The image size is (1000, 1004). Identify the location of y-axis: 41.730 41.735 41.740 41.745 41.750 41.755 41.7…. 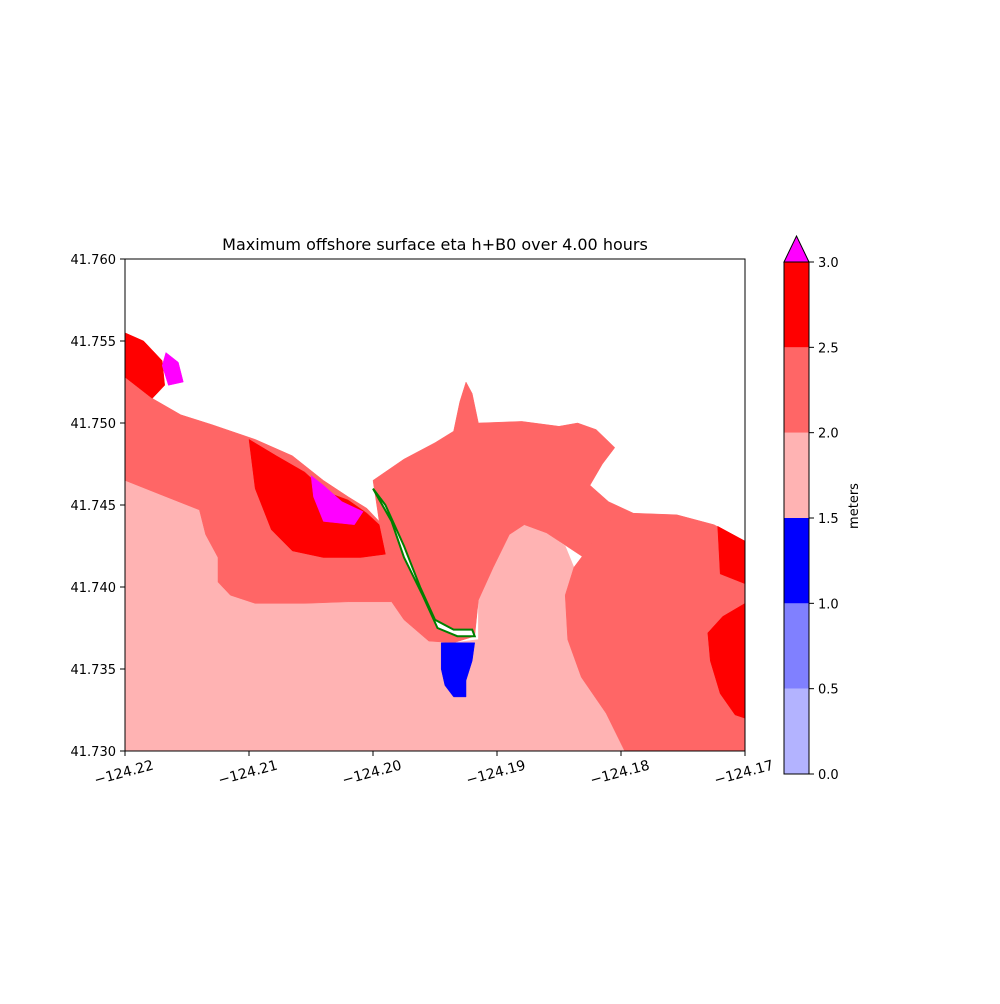
(98, 506).